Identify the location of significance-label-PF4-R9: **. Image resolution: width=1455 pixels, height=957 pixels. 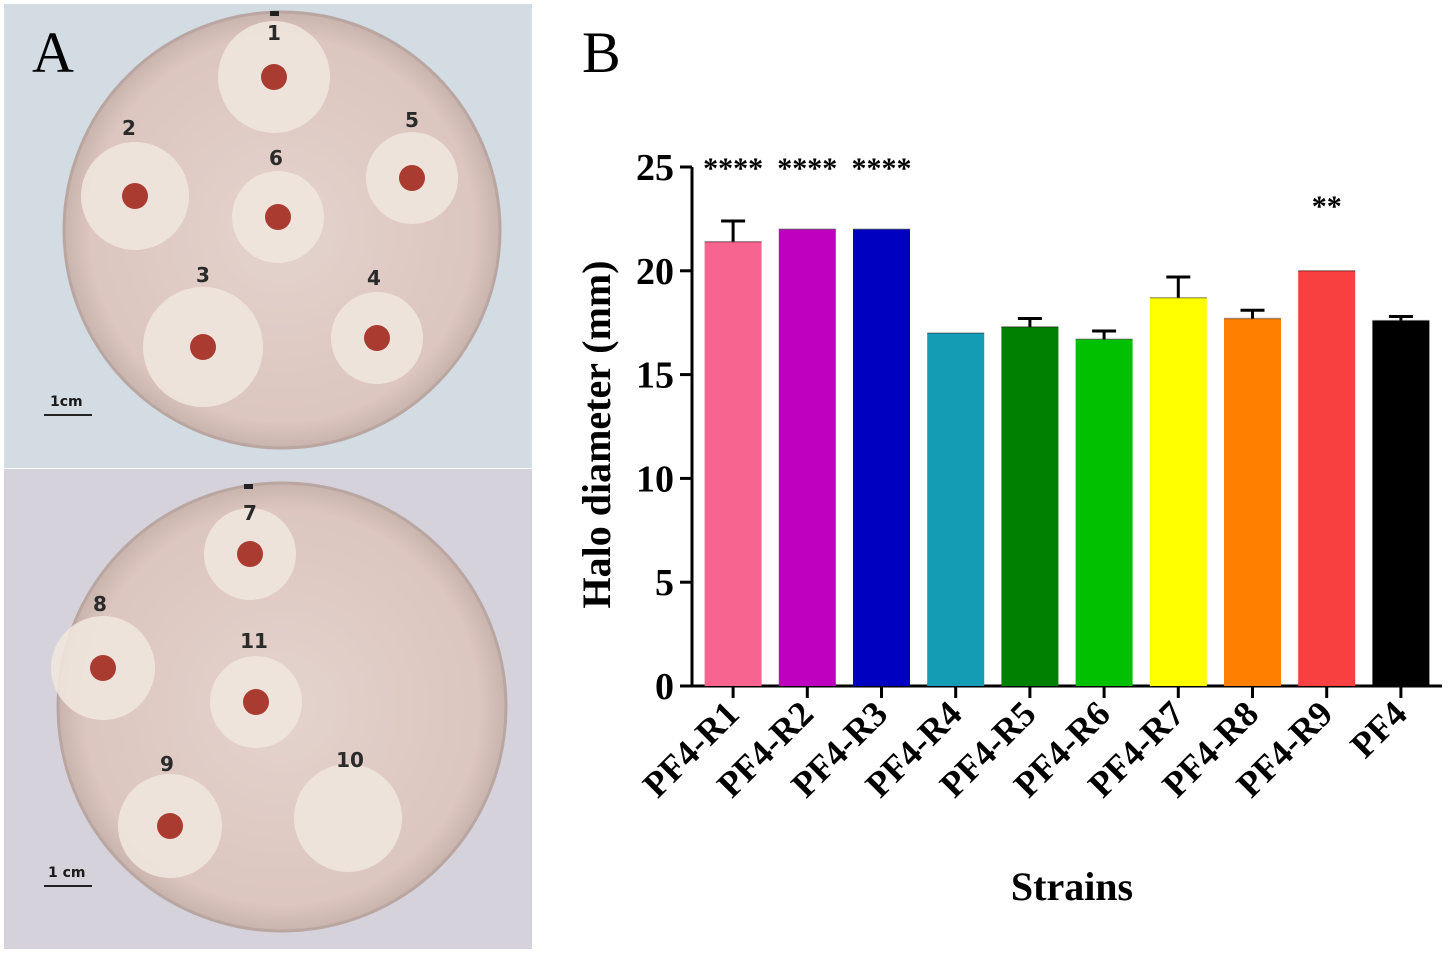
(1327, 206).